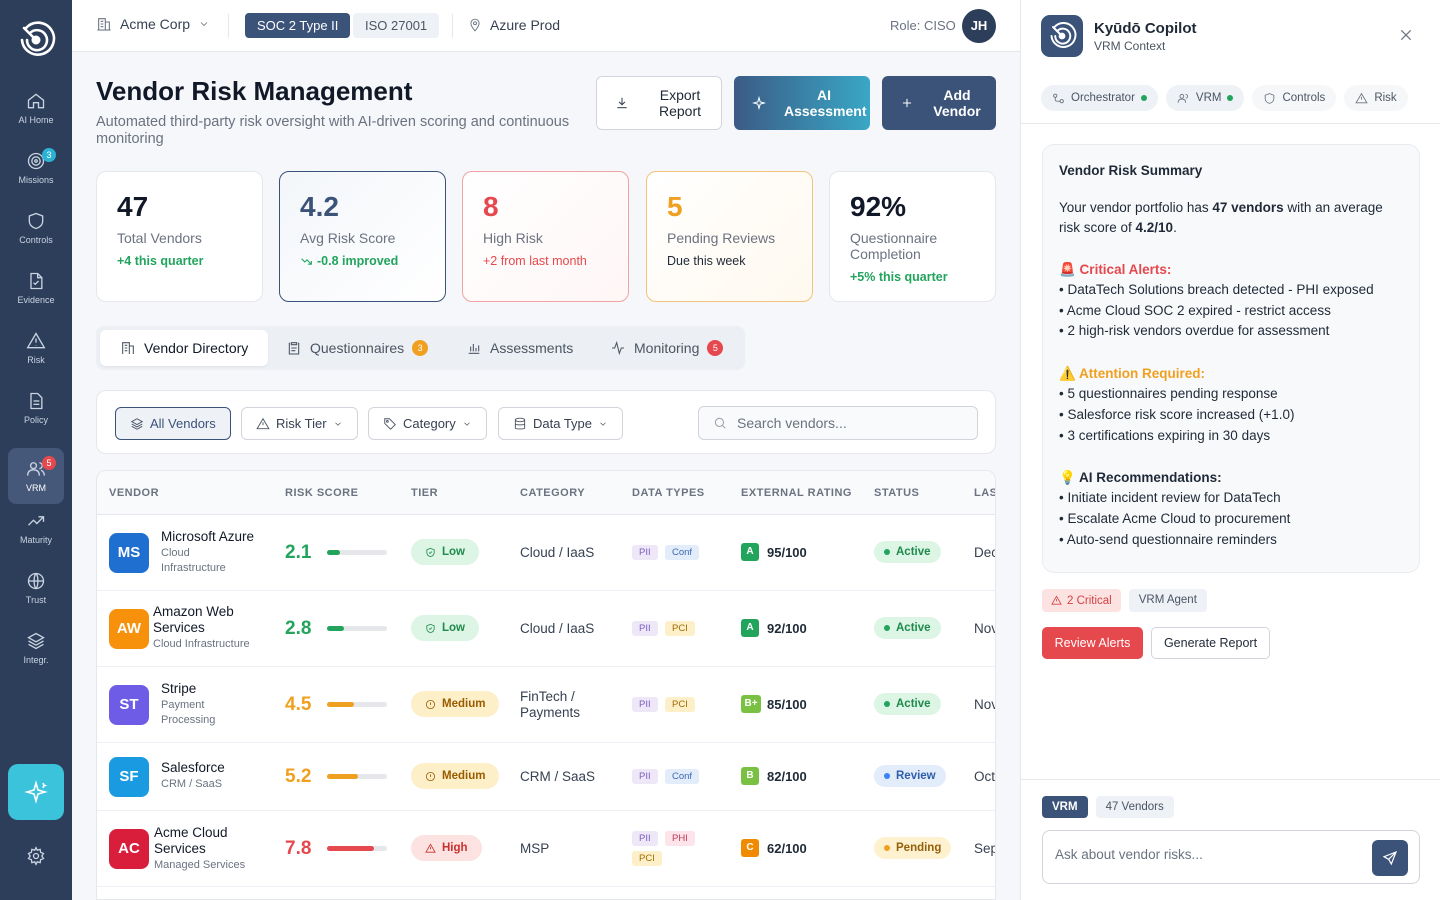 This screenshot has width=1440, height=900. I want to click on risk-score: 5.2, so click(298, 776).